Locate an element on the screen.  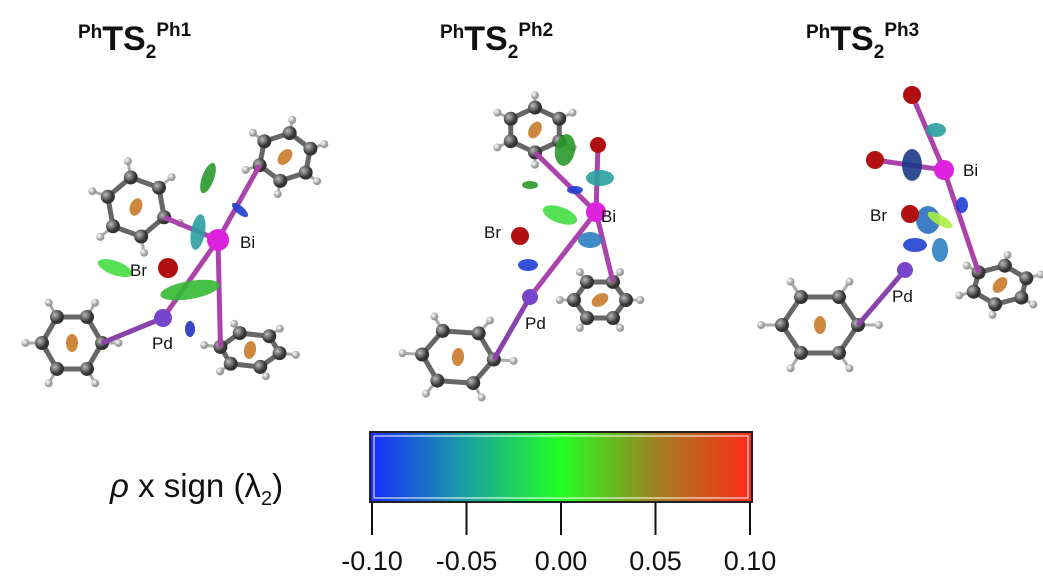
panel-title: PhTS2Ph3 is located at coordinates (862, 41).